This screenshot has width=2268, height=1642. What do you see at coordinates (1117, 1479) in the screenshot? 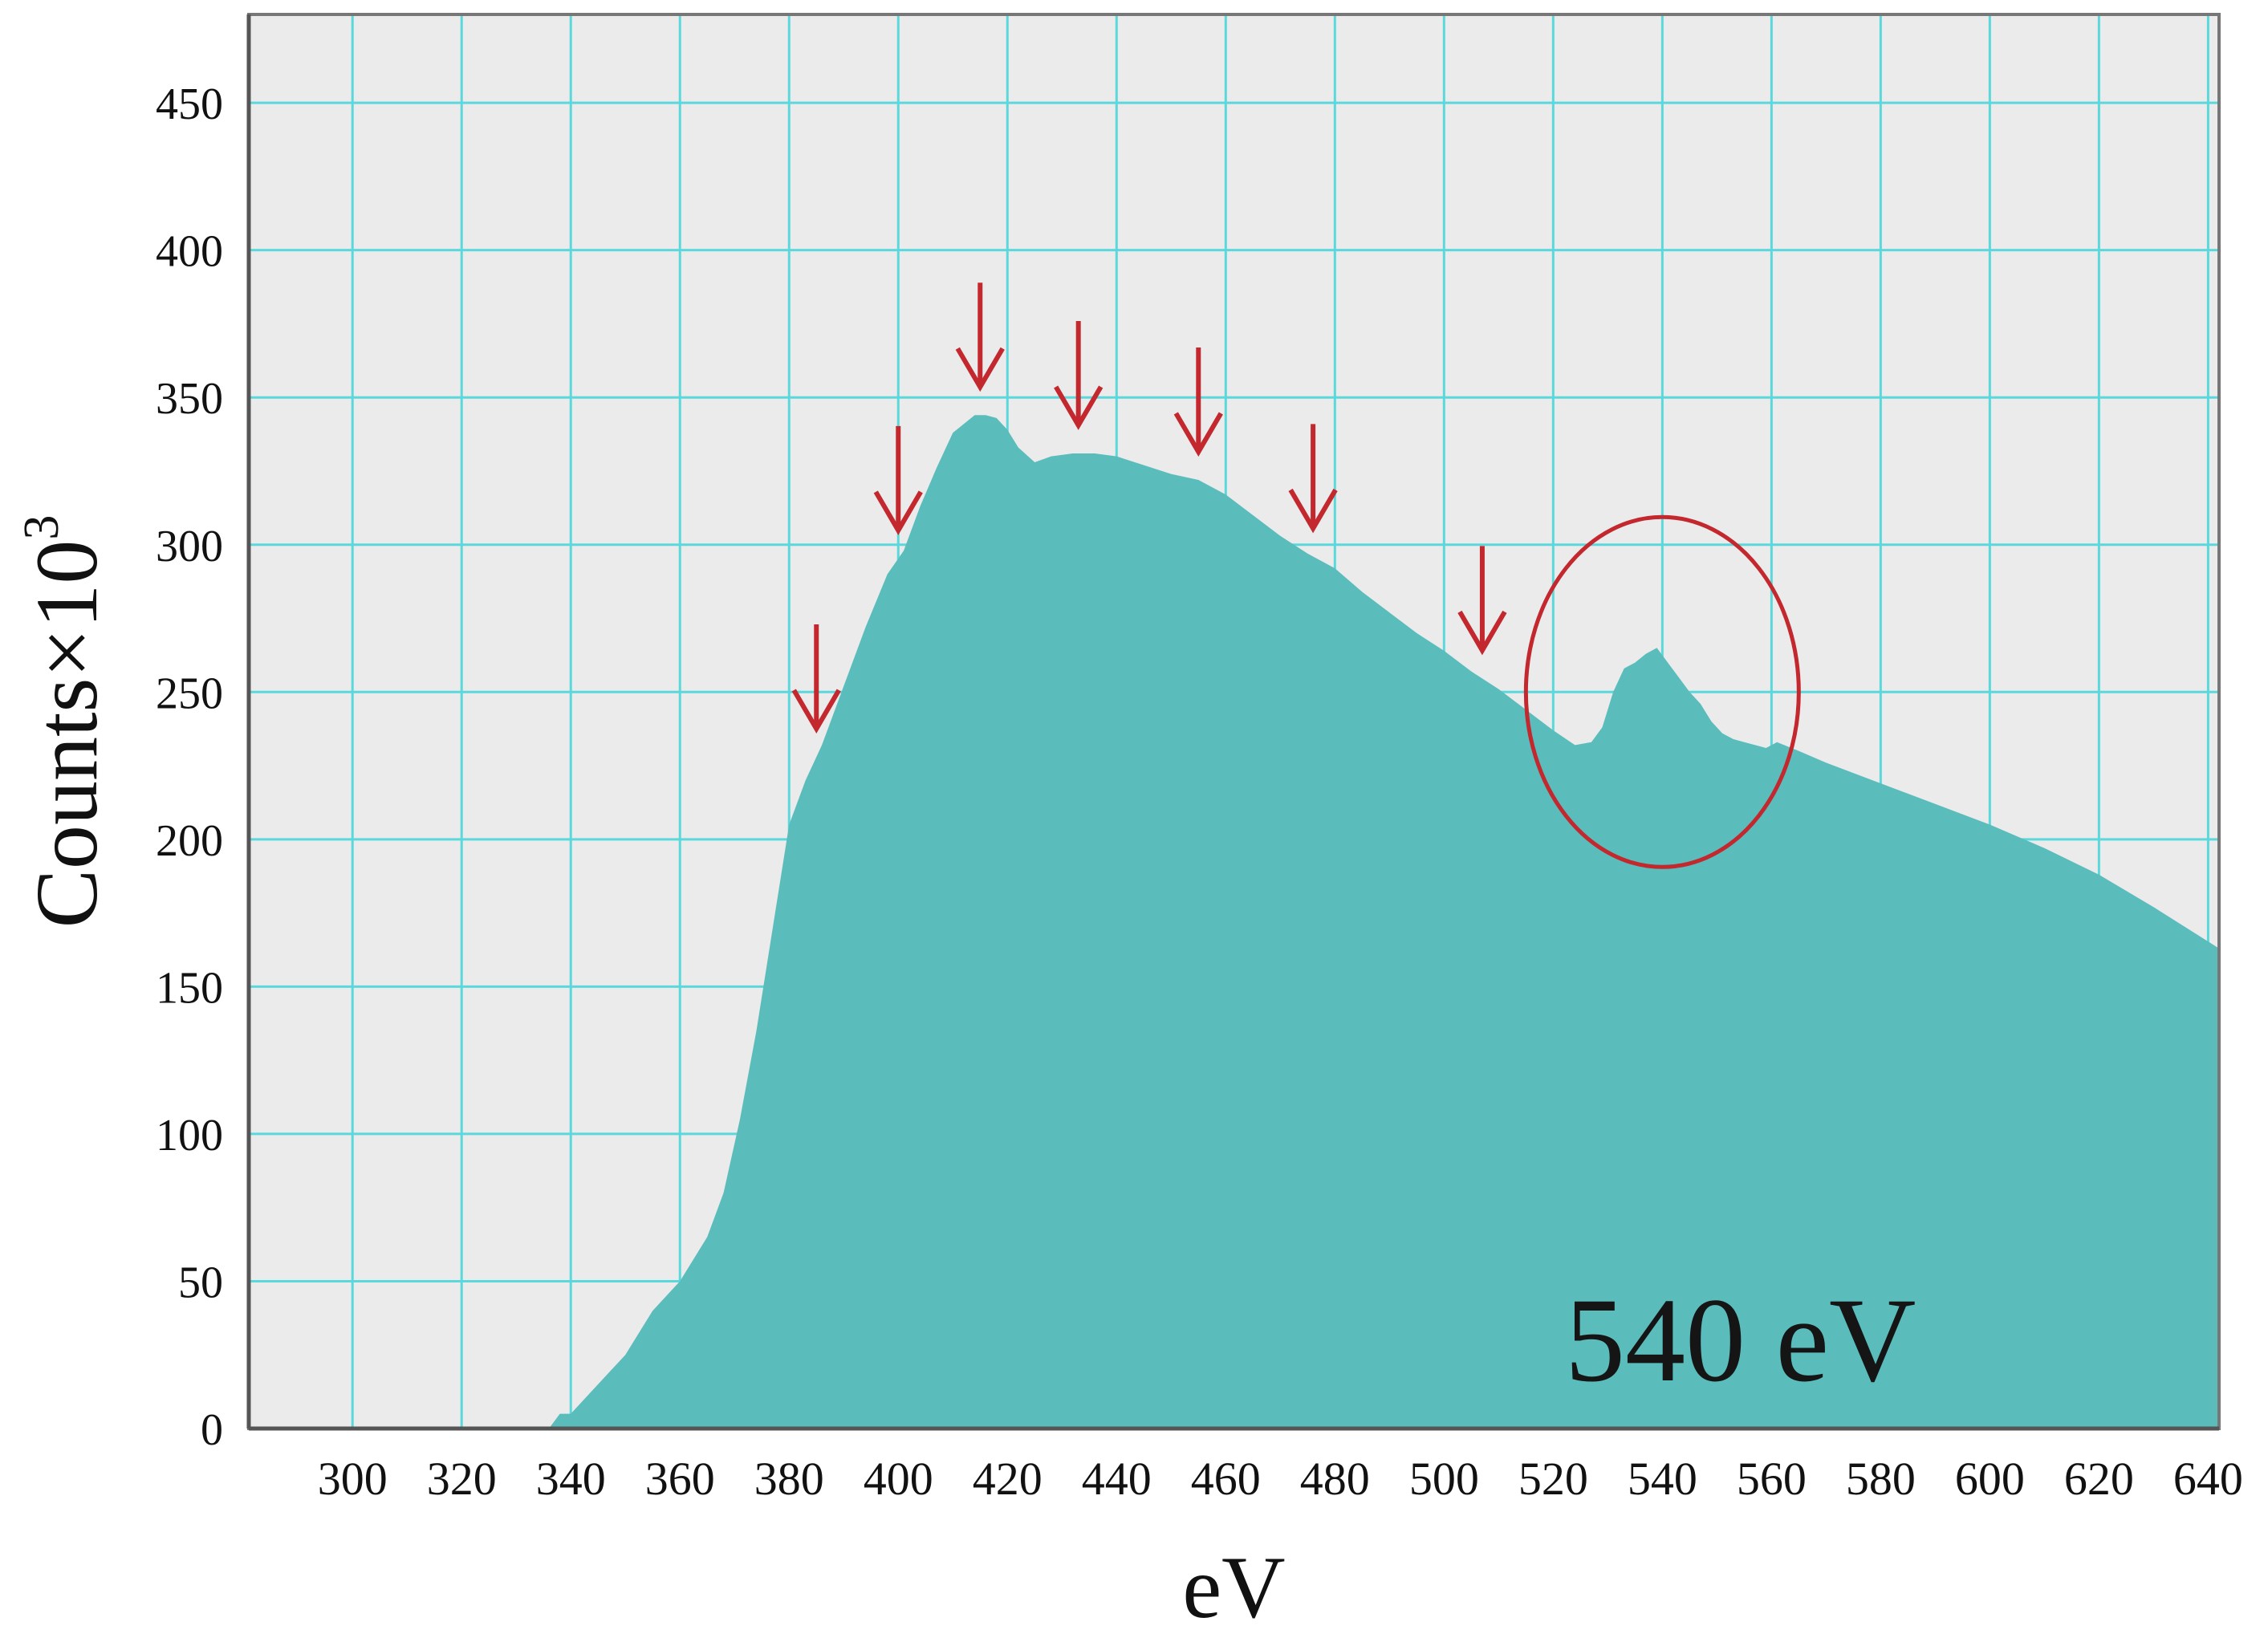
I see `x-tick-label: 440` at bounding box center [1117, 1479].